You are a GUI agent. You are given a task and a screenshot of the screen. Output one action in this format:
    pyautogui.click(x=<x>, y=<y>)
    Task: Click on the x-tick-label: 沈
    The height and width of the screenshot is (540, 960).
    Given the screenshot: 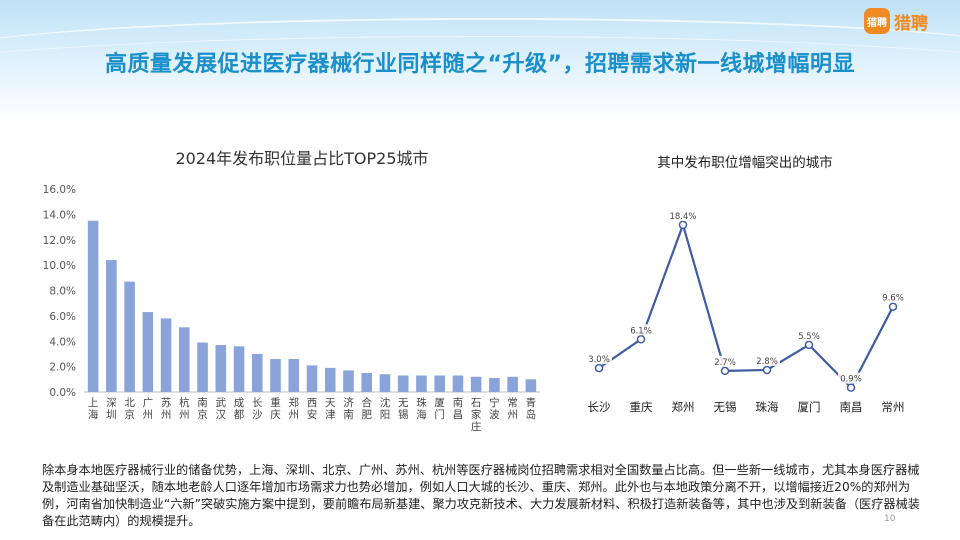 What is the action you would take?
    pyautogui.click(x=385, y=402)
    